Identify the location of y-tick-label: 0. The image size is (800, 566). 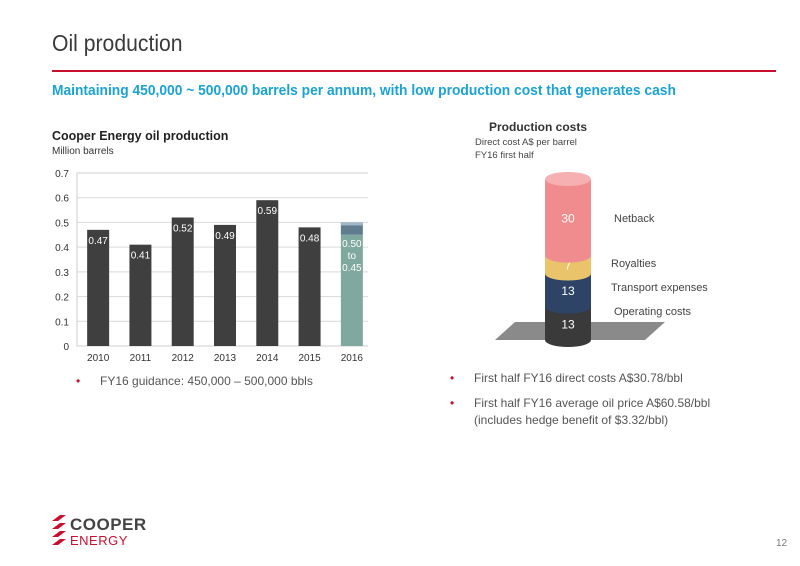
(66, 347).